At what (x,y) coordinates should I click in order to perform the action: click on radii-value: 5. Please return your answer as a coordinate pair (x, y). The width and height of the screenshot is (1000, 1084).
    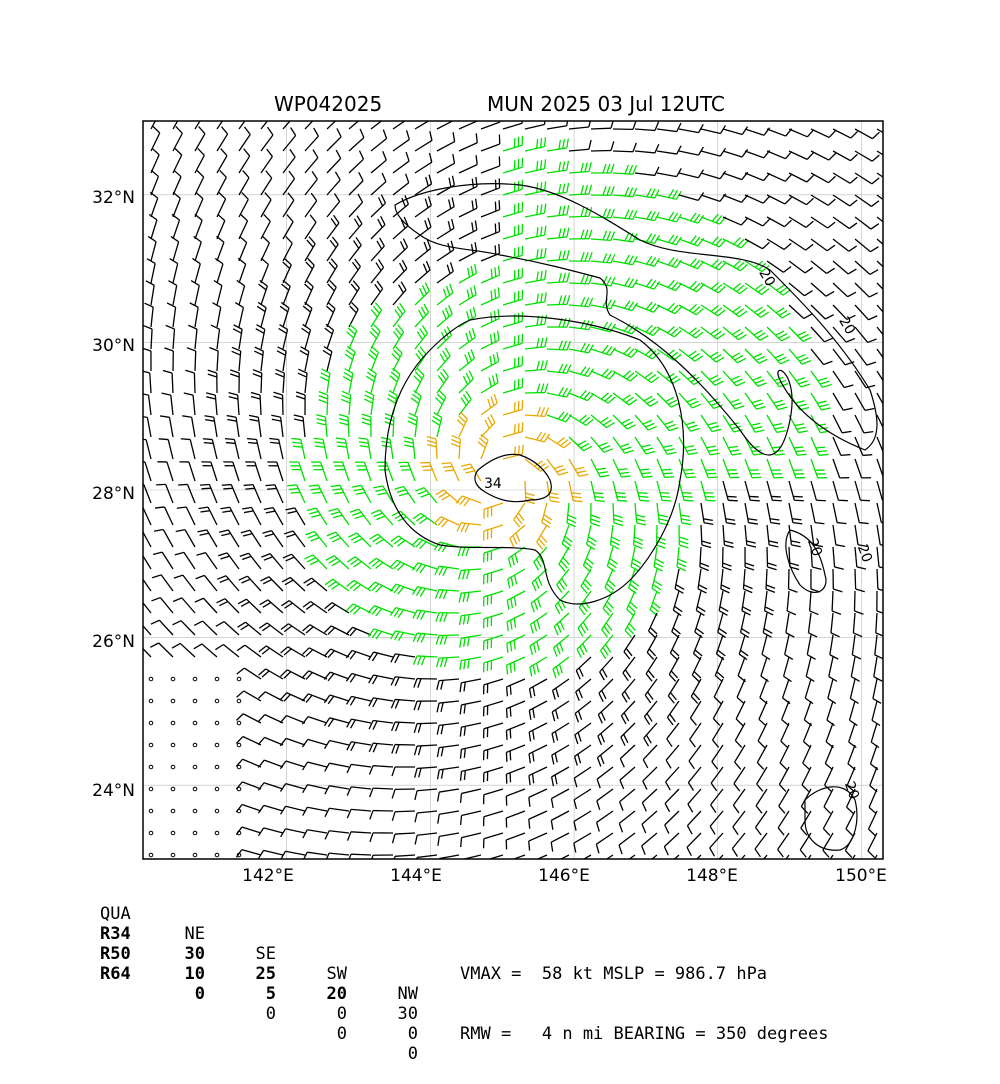
    Looking at the image, I should click on (246, 994).